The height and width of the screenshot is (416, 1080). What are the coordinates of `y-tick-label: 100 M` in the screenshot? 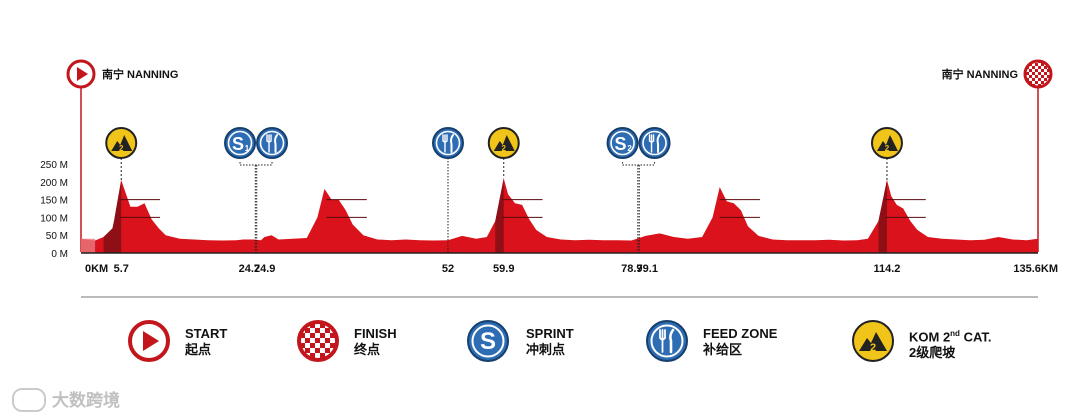 It's located at (54, 218).